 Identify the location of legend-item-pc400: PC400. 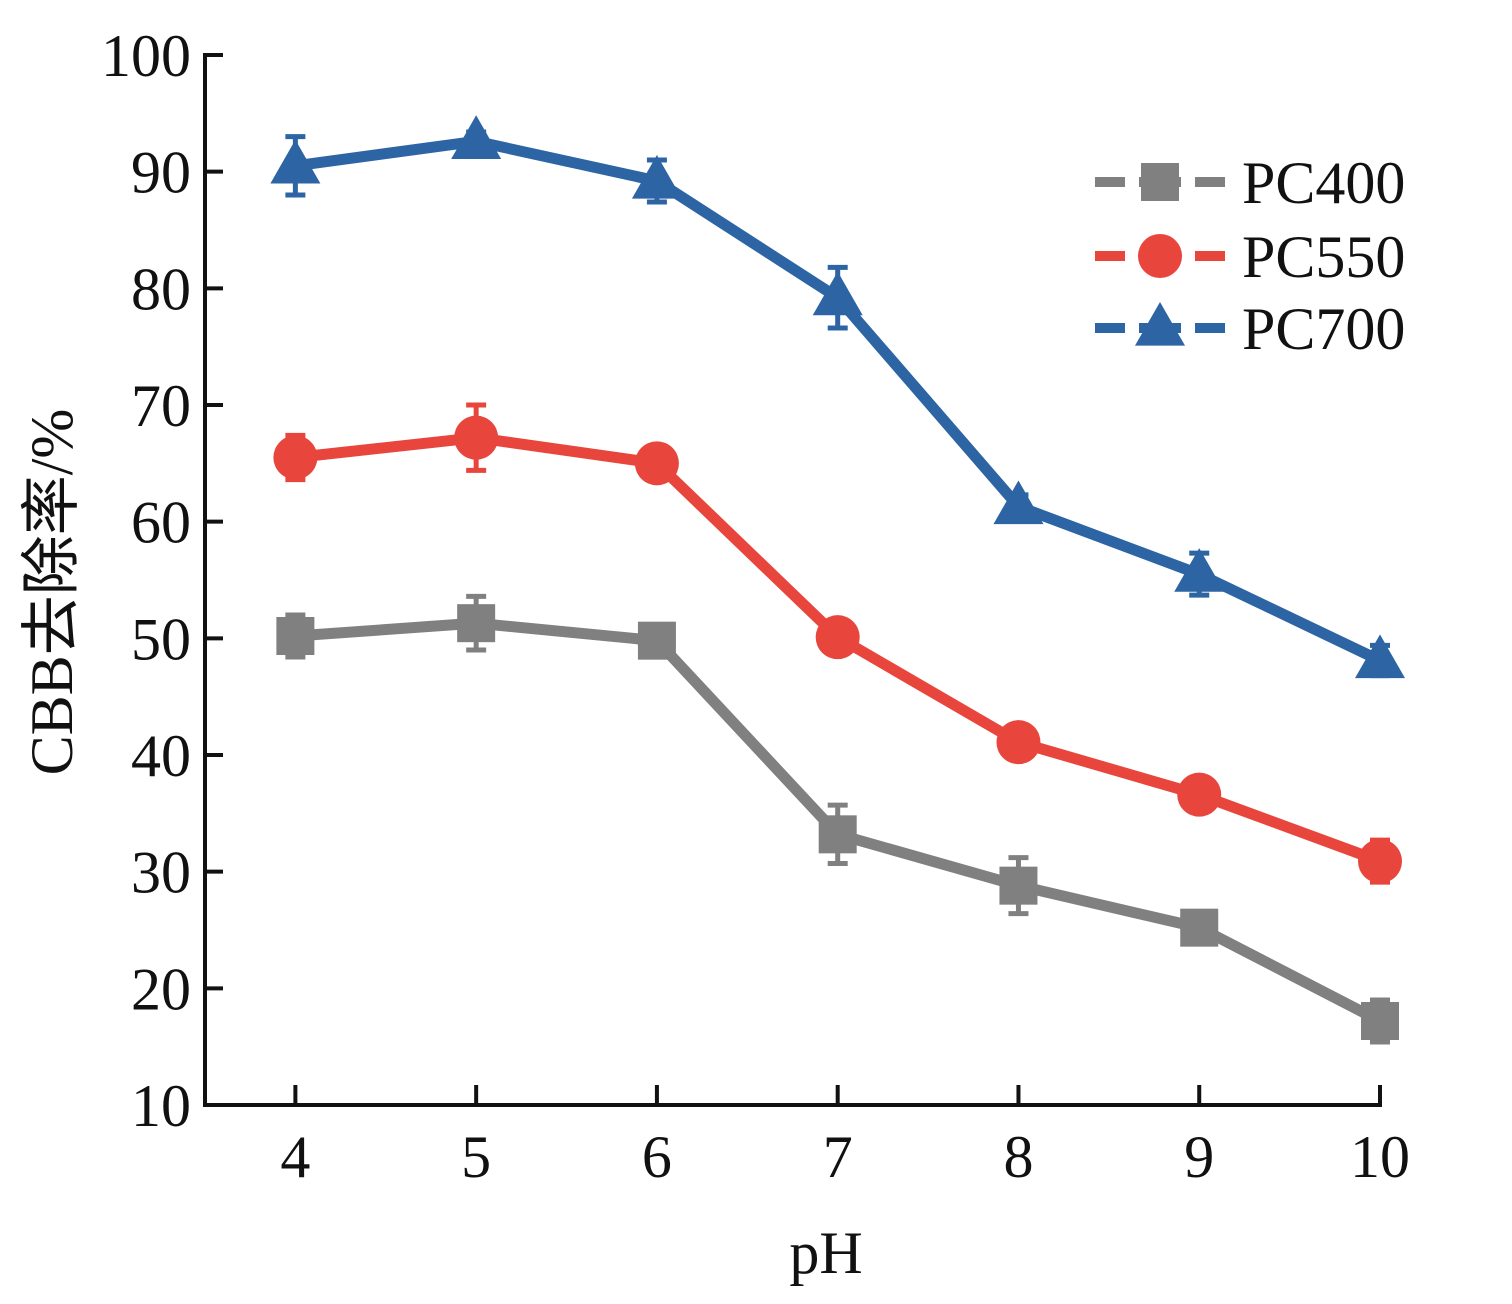
(1250, 183).